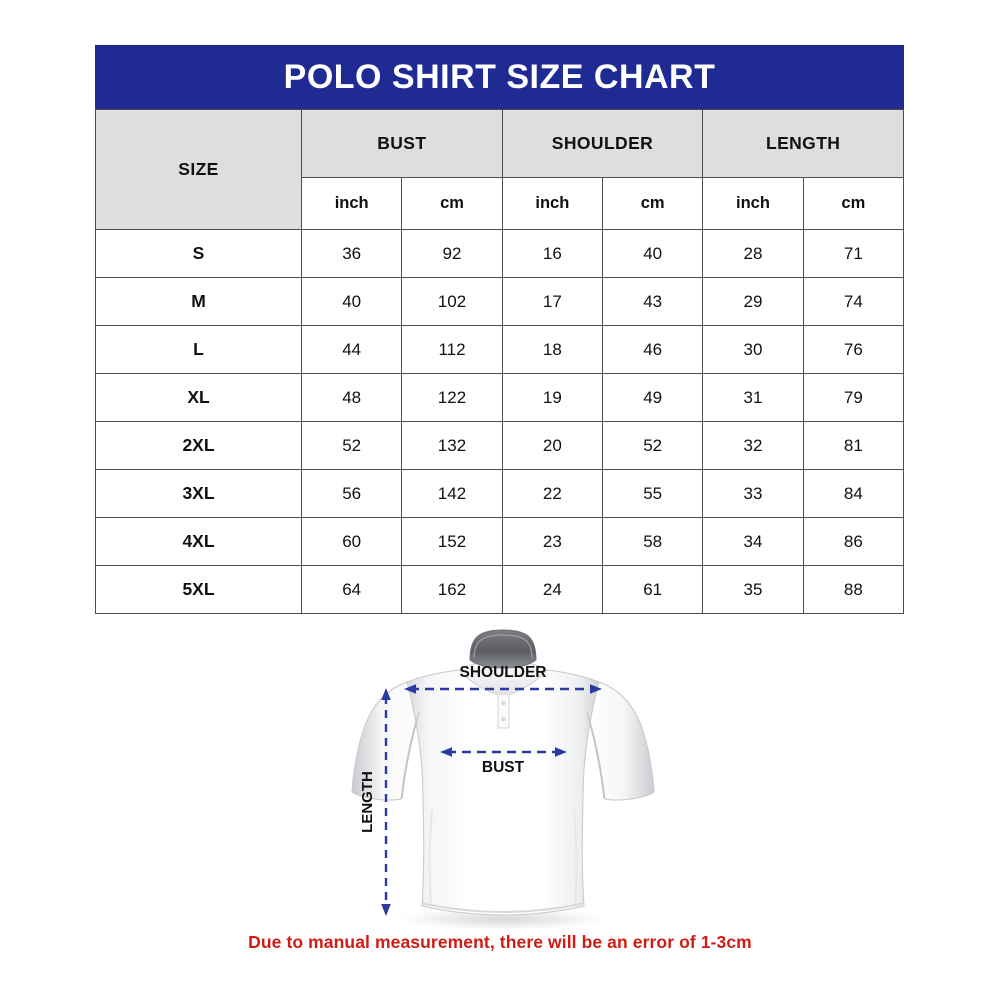 Image resolution: width=1000 pixels, height=1000 pixels. I want to click on cell-length-inch: 28, so click(753, 253).